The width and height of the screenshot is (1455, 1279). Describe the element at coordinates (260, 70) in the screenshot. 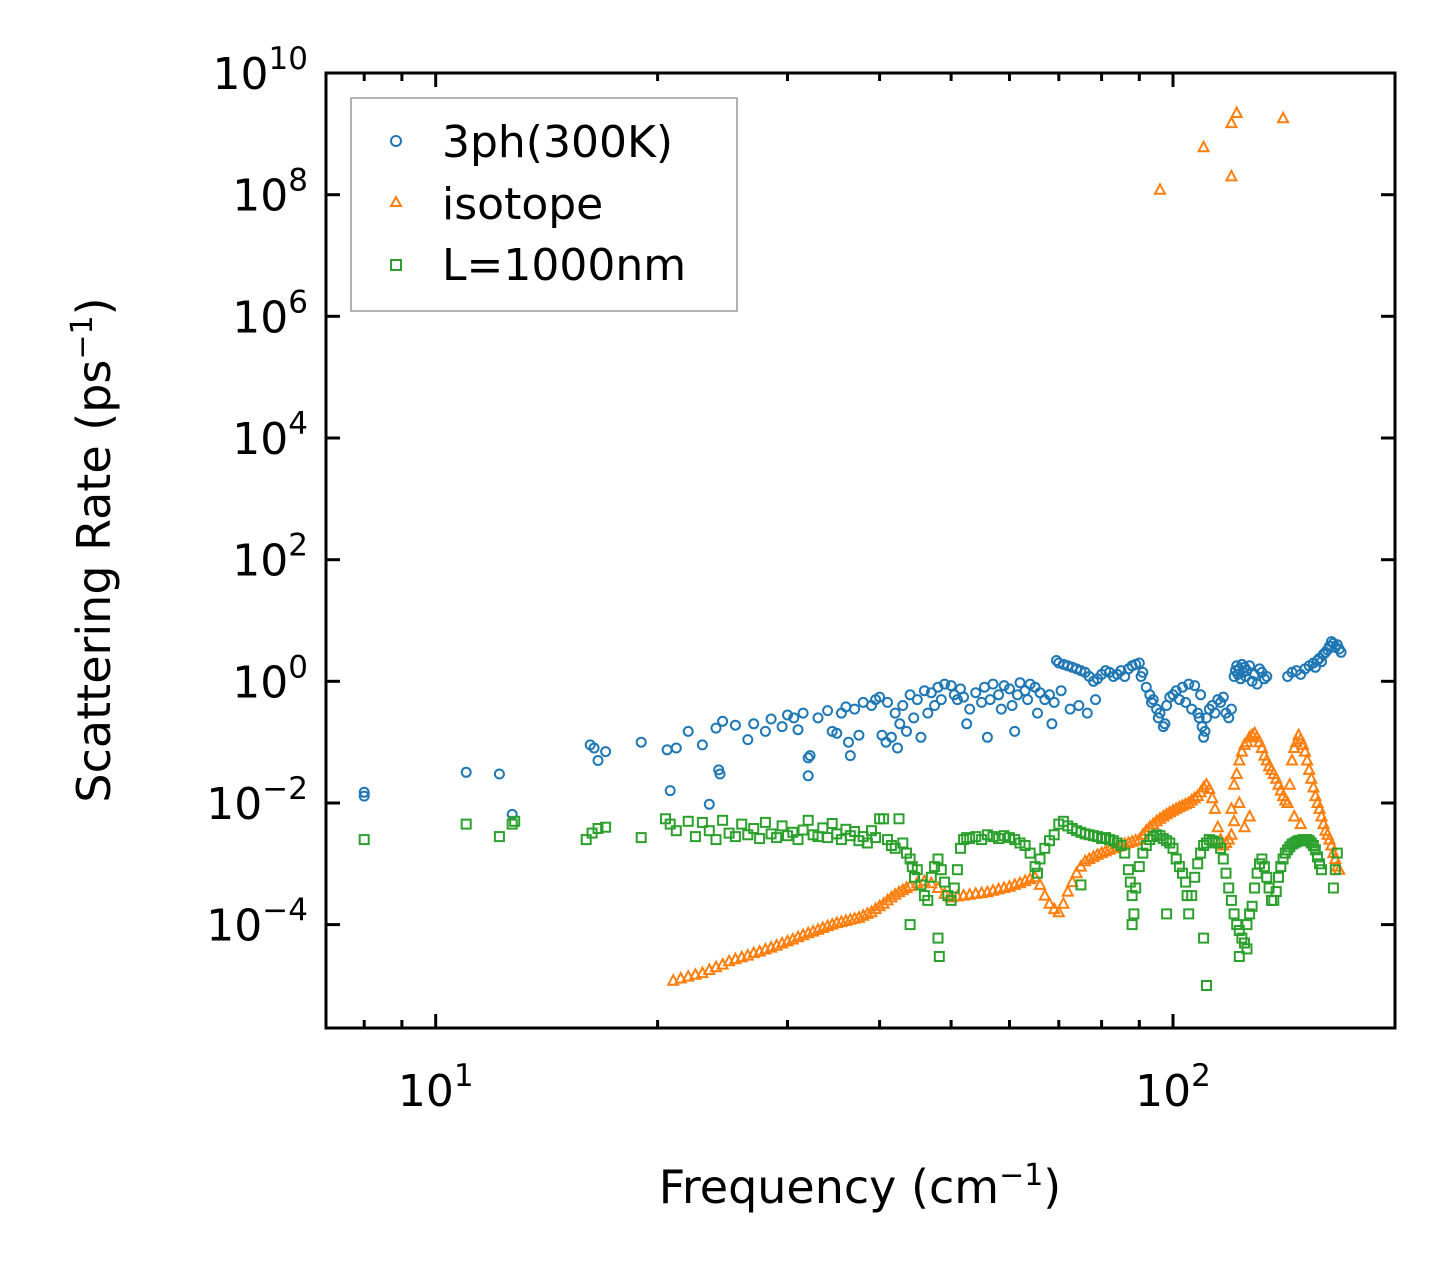

I see `y-tick-label: 10¹⁰` at that location.